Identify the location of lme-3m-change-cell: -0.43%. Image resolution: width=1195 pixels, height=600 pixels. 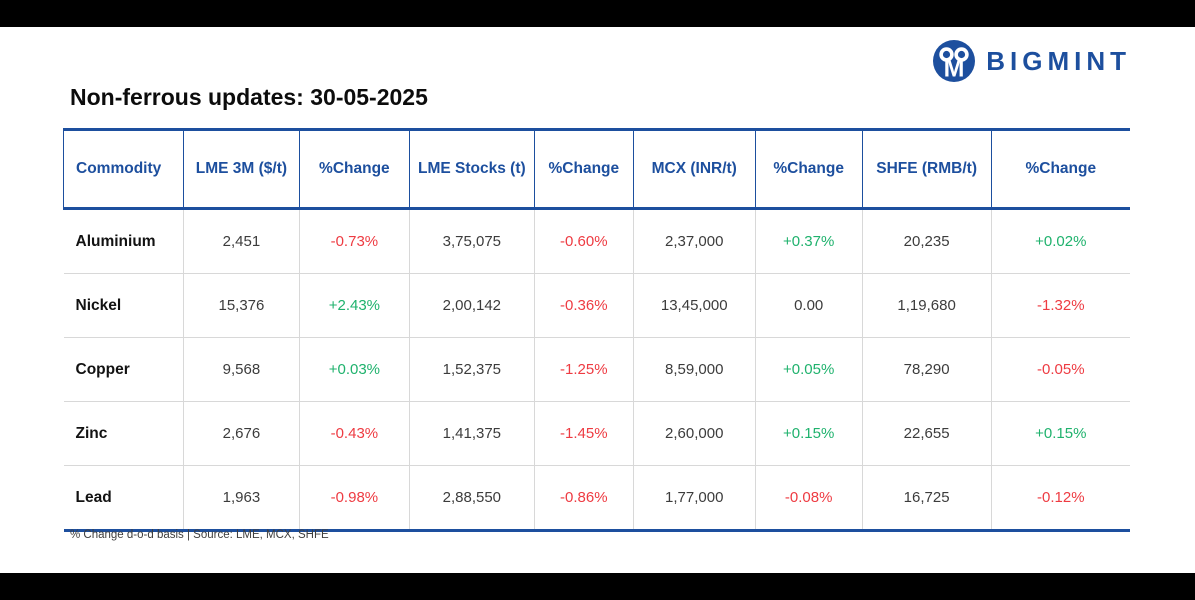
(354, 433).